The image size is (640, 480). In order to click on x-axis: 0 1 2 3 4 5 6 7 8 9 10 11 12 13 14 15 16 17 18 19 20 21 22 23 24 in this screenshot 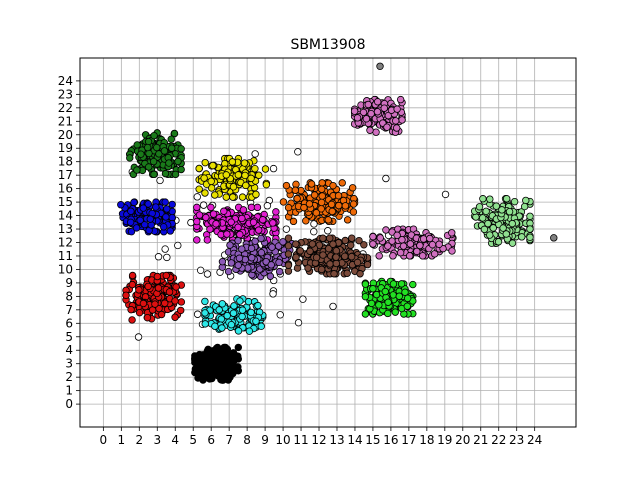, I will do `click(321, 437)`.